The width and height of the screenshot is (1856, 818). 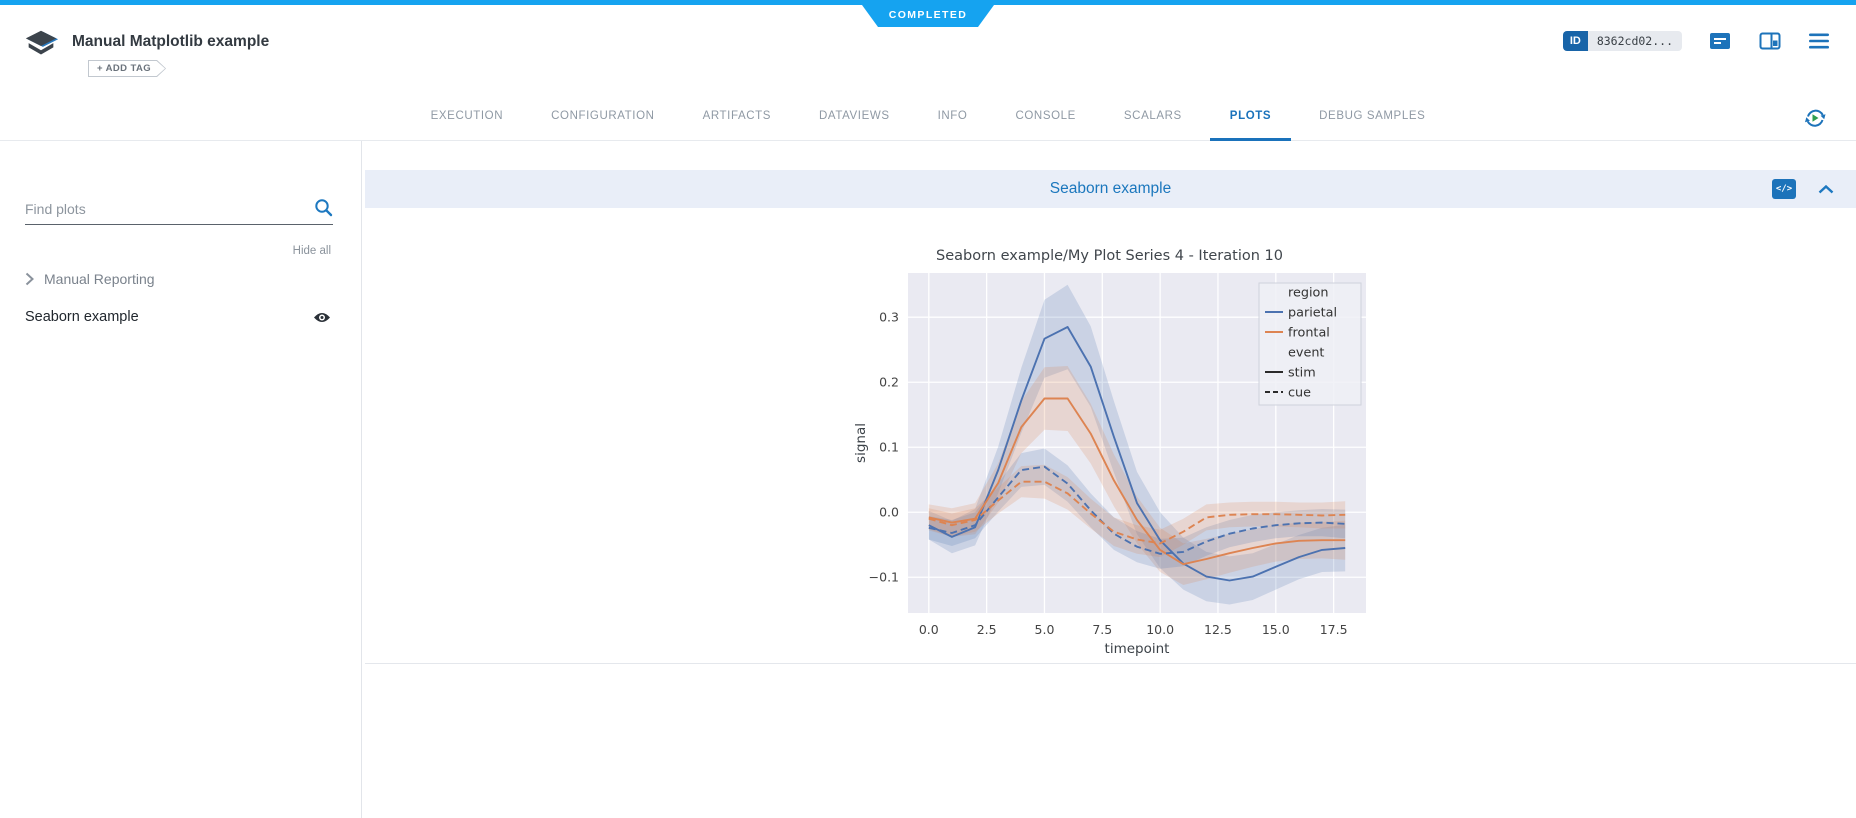 What do you see at coordinates (1309, 333) in the screenshot?
I see `svg-text: frontal` at bounding box center [1309, 333].